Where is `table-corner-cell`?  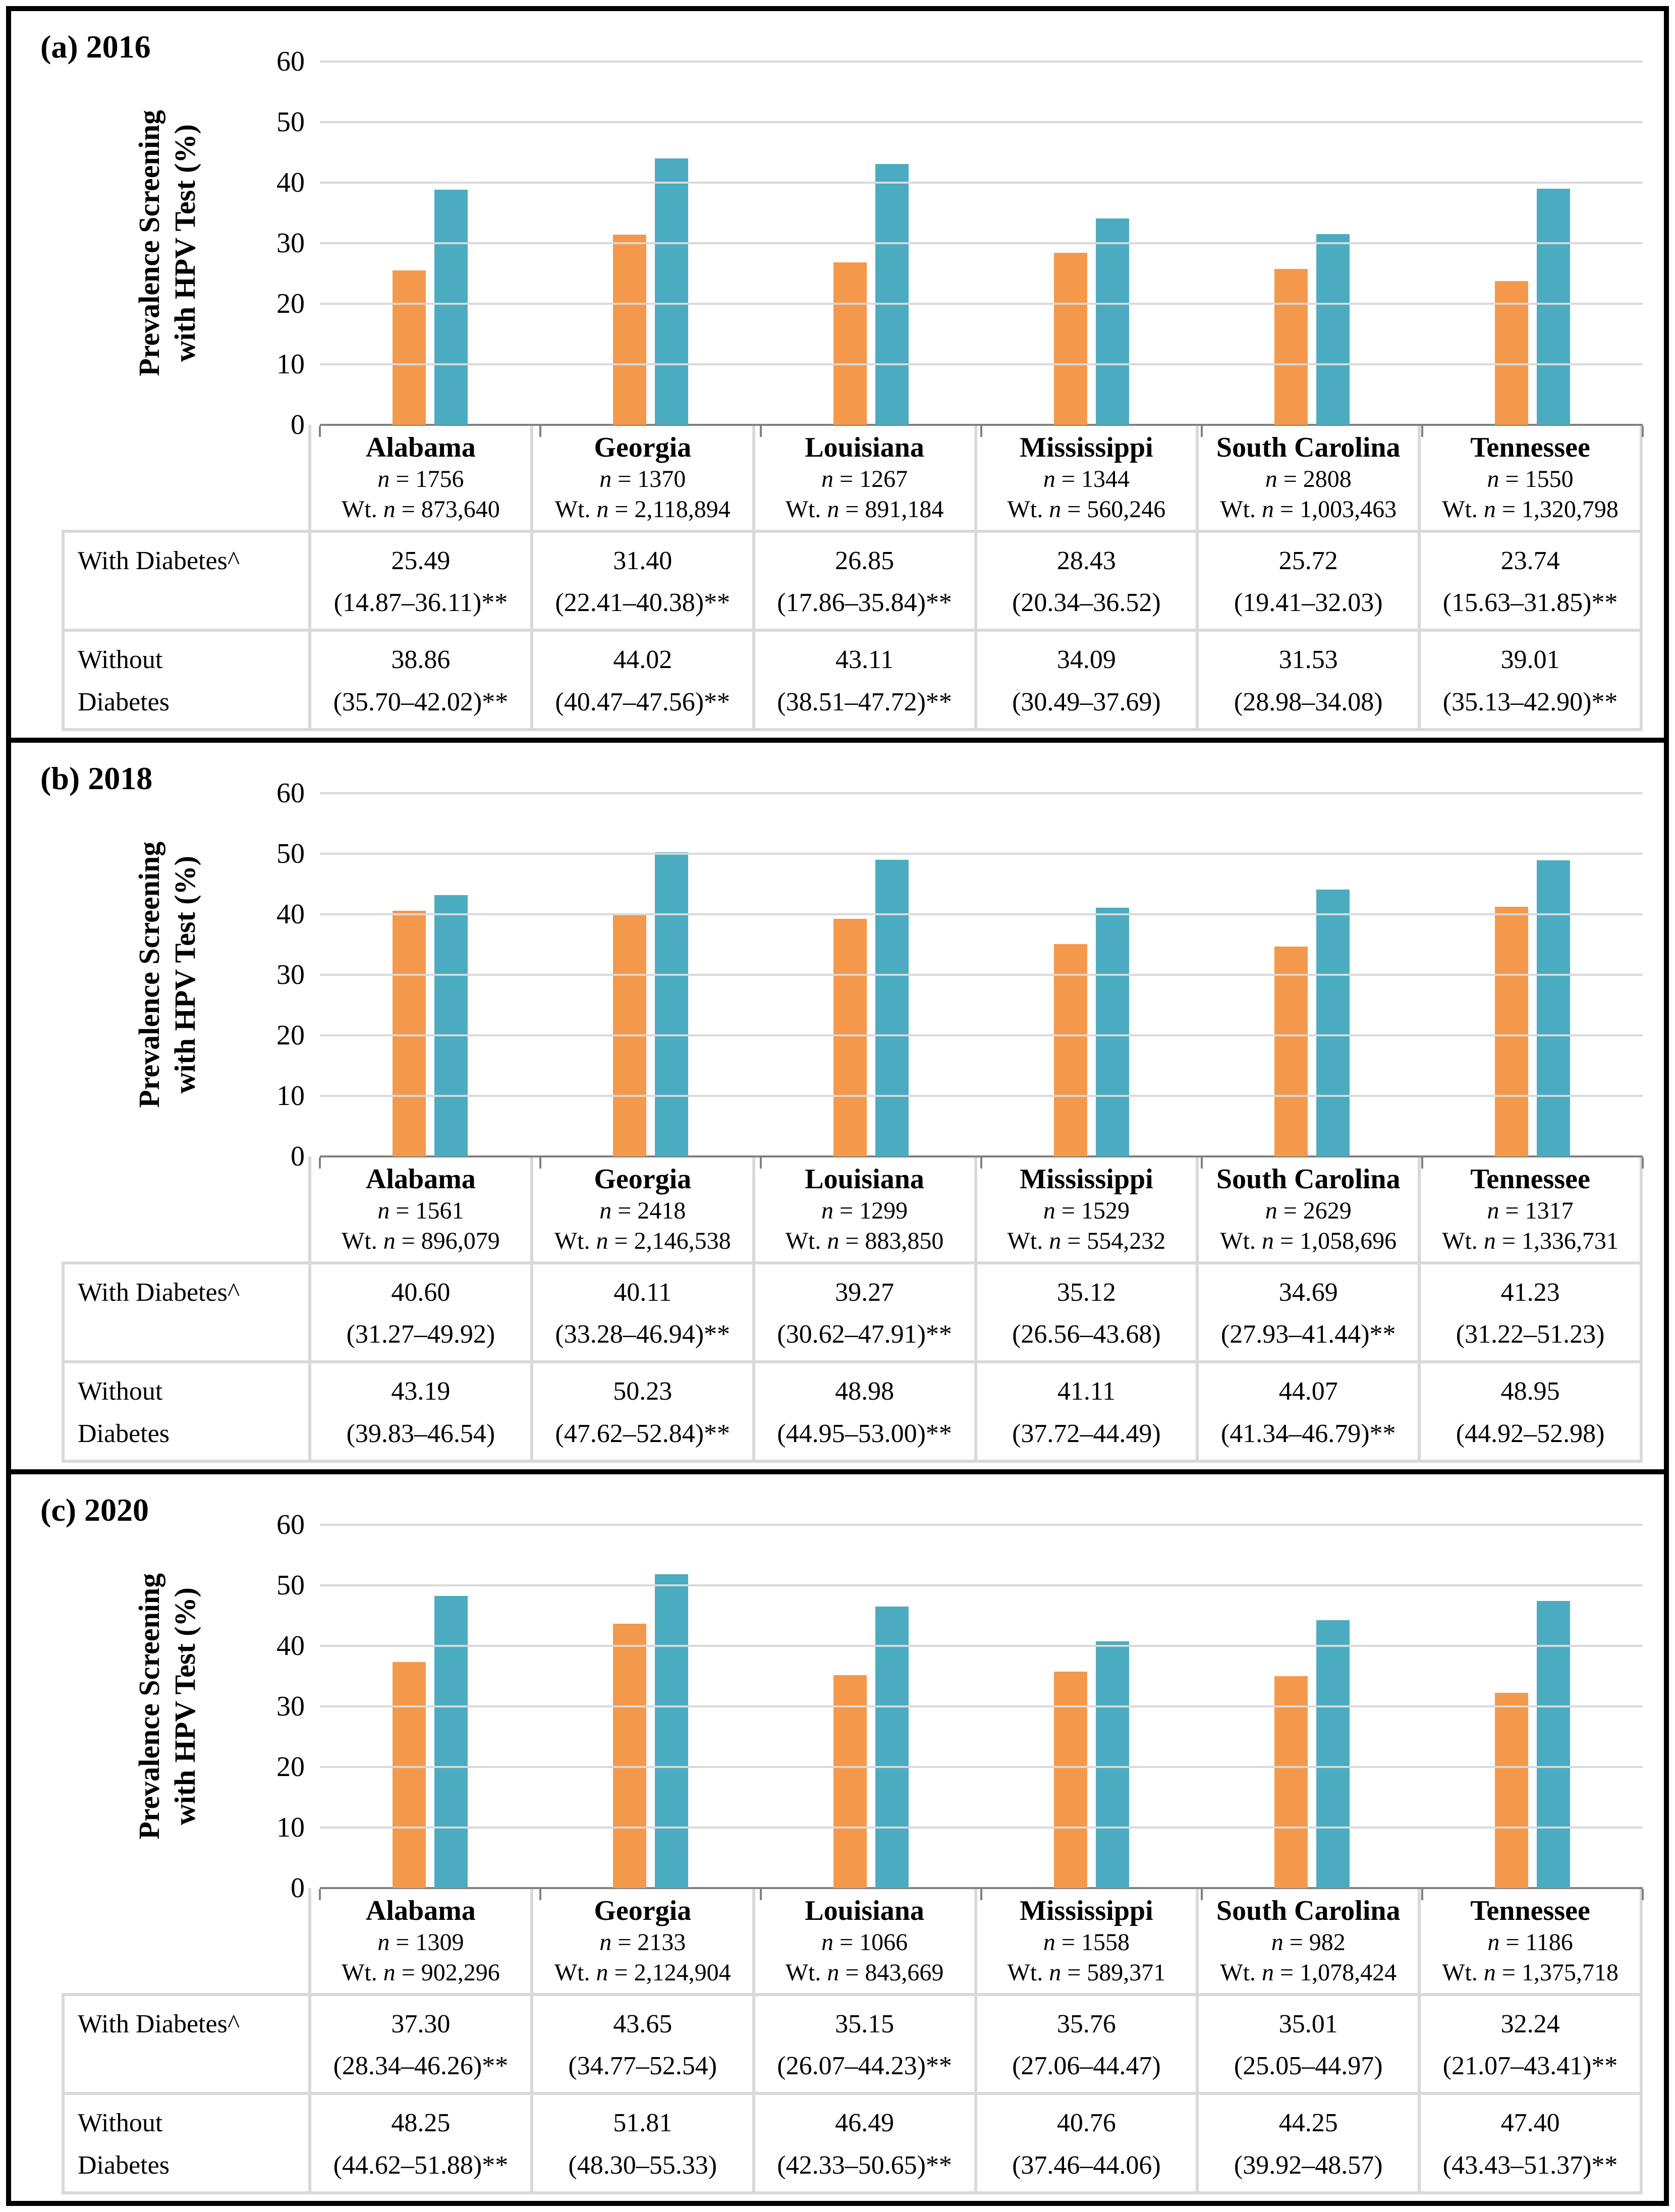 table-corner-cell is located at coordinates (186, 1942).